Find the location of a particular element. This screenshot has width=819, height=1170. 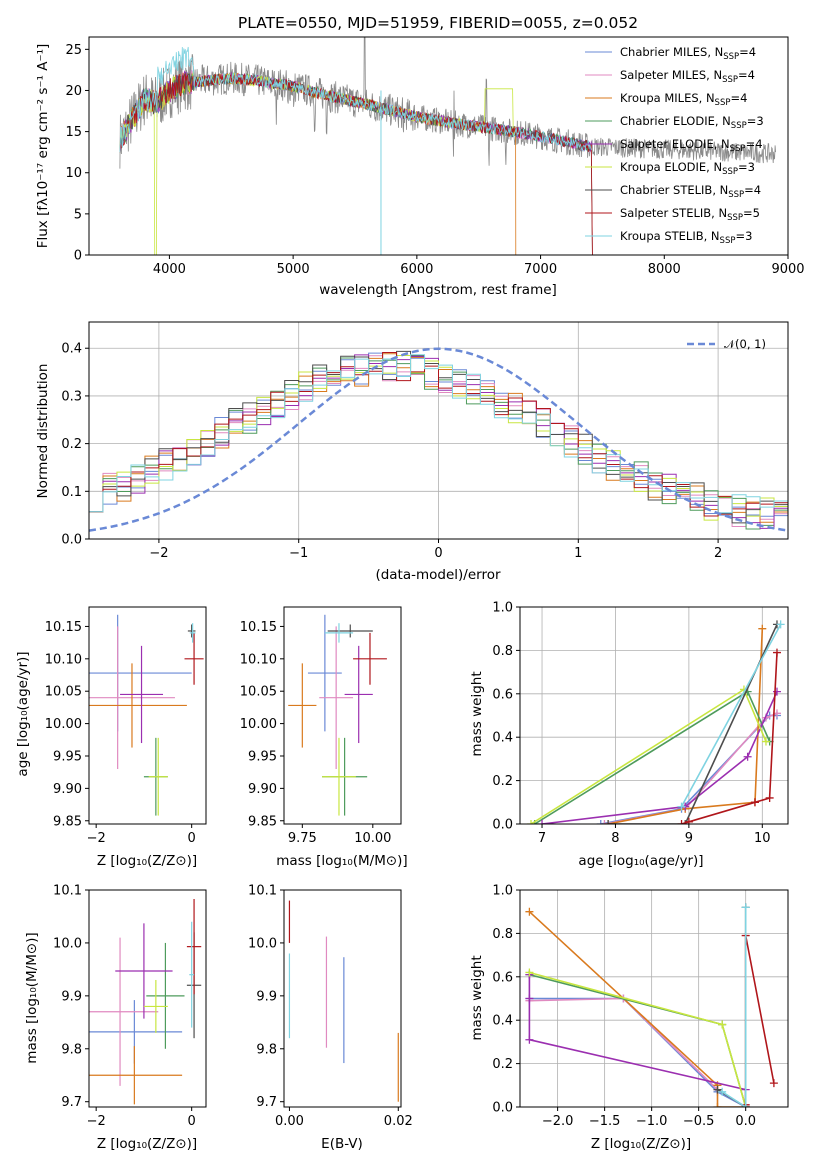

y-tick-label: 10.0 is located at coordinates (262, 943).